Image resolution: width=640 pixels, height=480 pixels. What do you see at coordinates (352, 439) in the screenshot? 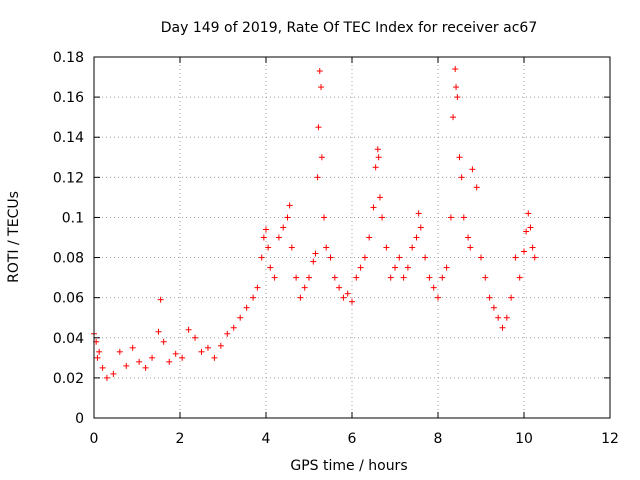
I see `x-tick-label: 6` at bounding box center [352, 439].